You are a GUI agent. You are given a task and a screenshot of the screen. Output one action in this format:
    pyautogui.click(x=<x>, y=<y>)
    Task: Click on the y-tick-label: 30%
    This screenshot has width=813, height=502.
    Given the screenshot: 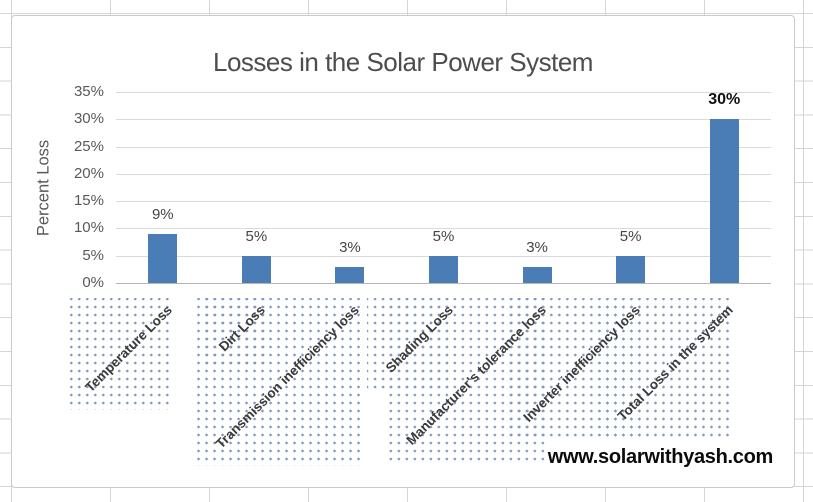 What is the action you would take?
    pyautogui.click(x=88, y=119)
    